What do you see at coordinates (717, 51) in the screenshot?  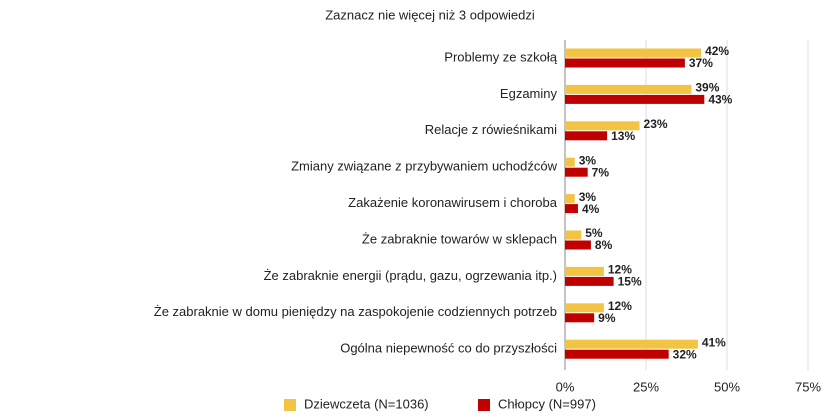 I see `value-label: 42%` at bounding box center [717, 51].